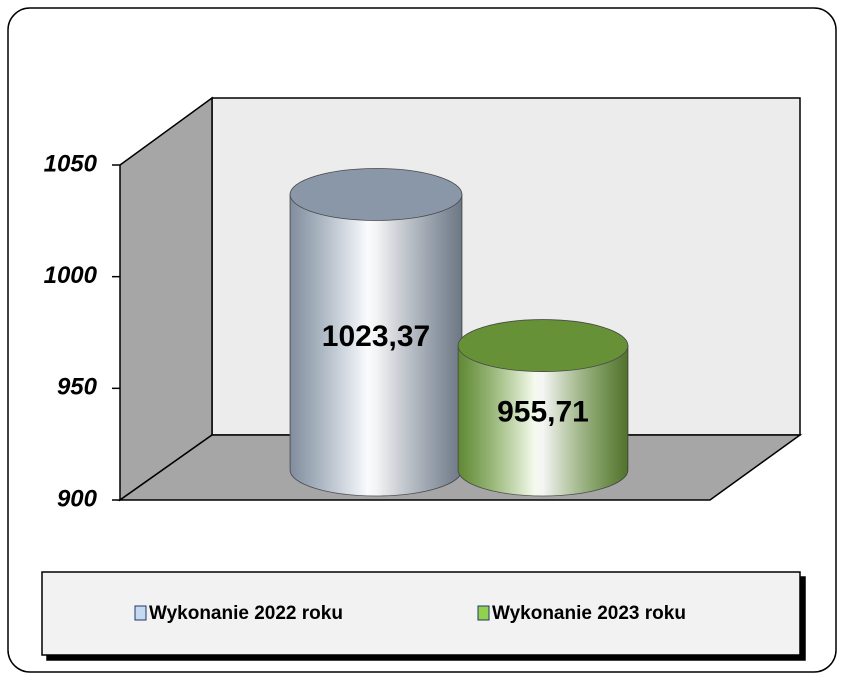 This screenshot has height=681, width=844. What do you see at coordinates (543, 412) in the screenshot?
I see `data-label: 955,71` at bounding box center [543, 412].